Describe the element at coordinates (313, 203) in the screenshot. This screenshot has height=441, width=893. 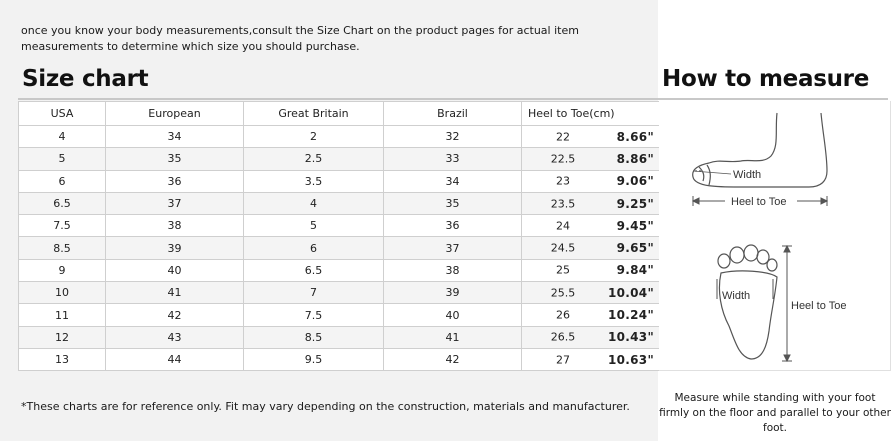
I see `cell-great-britain: 4` at that location.